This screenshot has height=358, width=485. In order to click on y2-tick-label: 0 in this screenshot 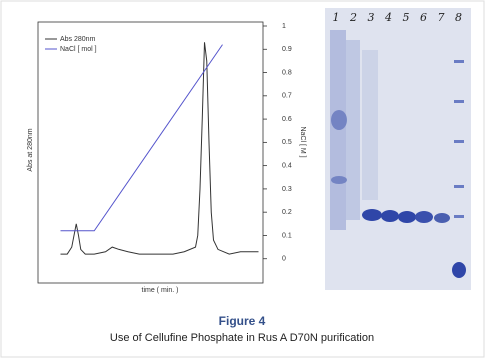, I will do `click(284, 259)`.